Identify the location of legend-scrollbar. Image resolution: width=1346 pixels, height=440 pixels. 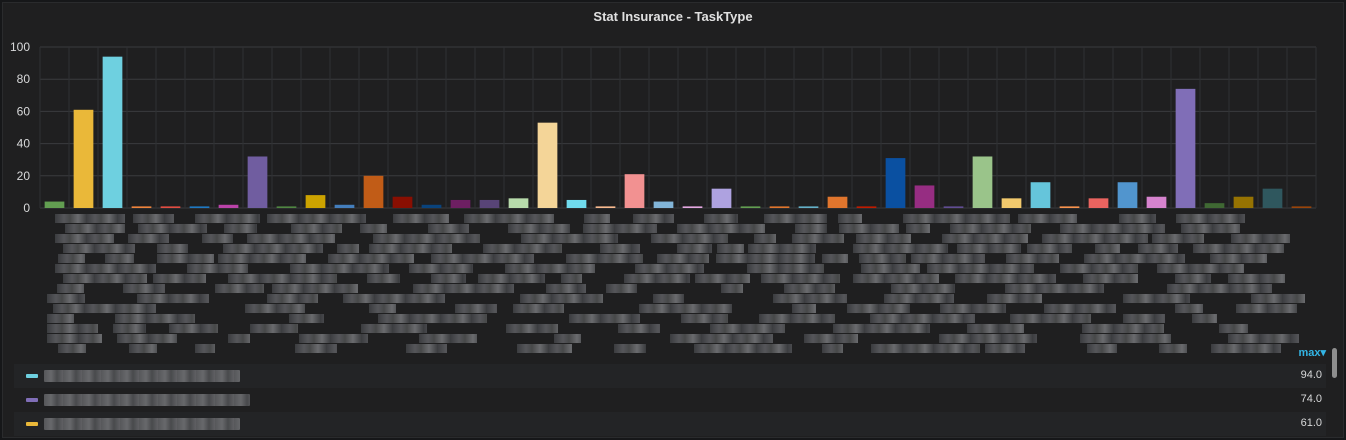
(1334, 363).